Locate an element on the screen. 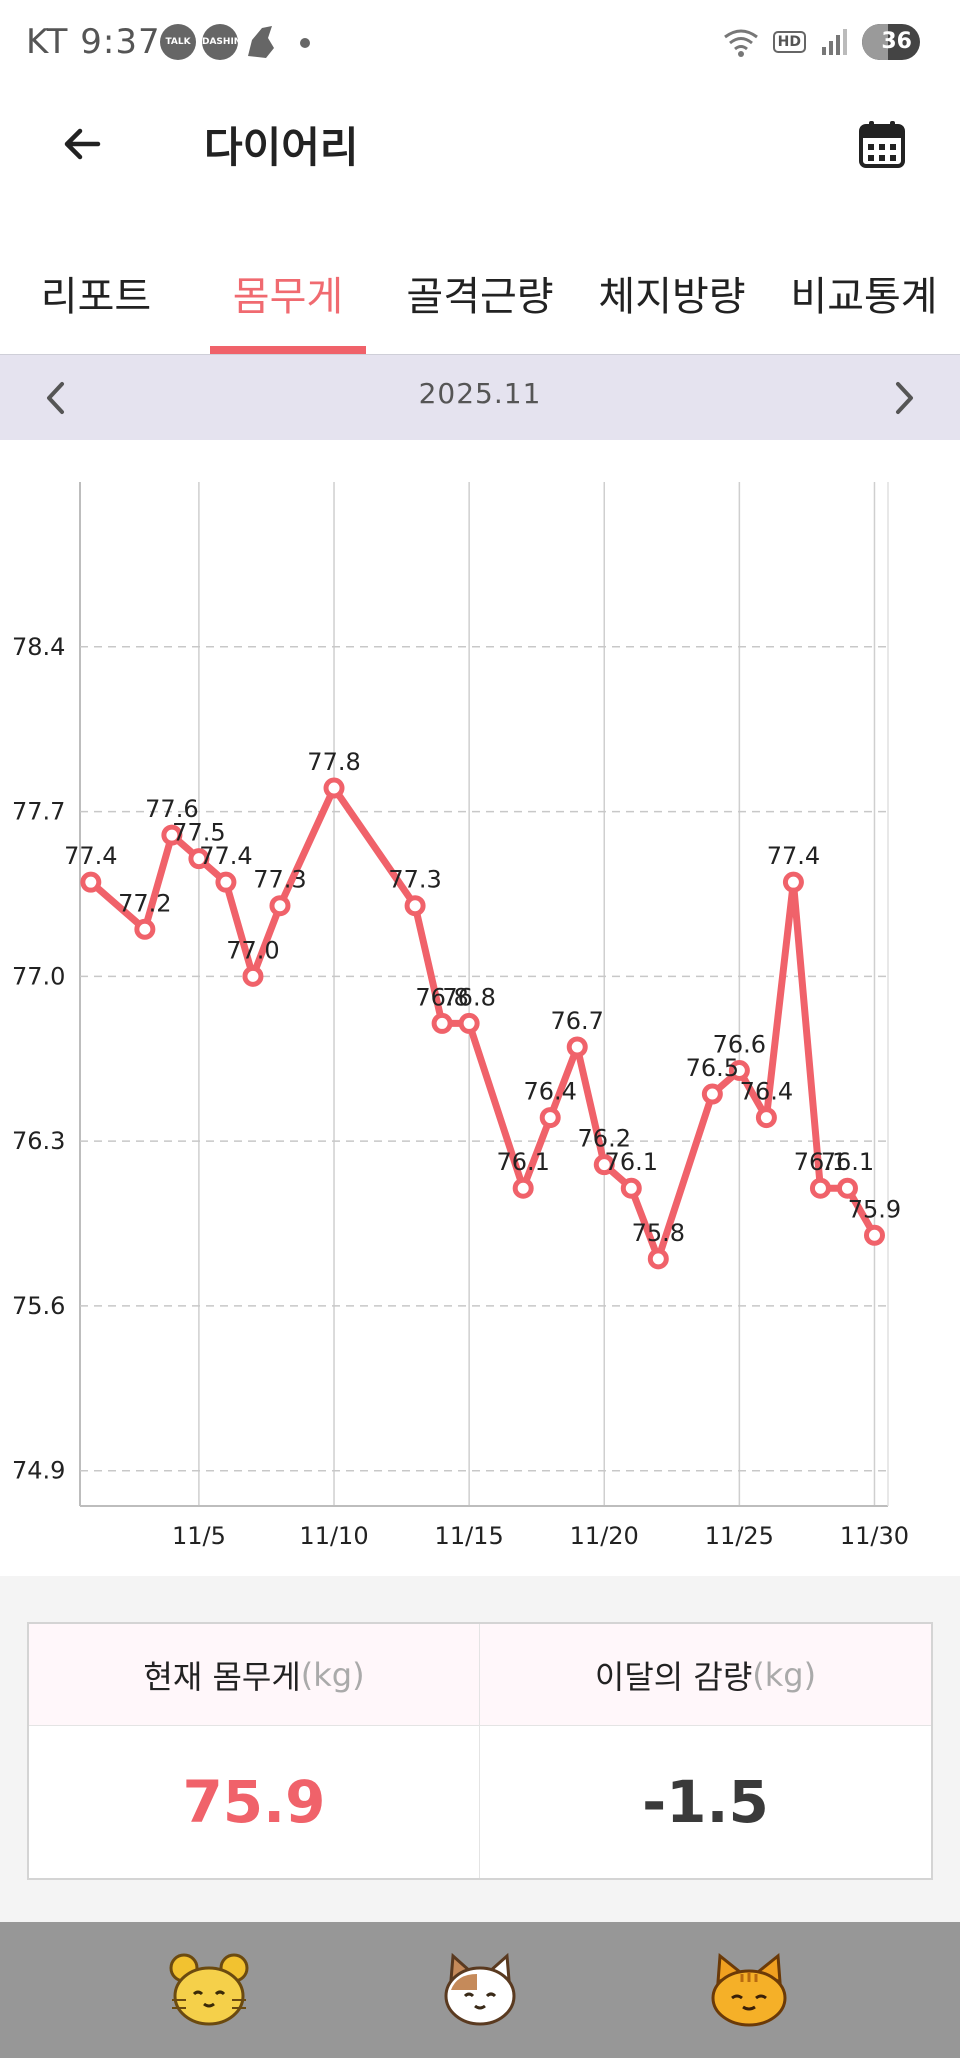 The height and width of the screenshot is (2058, 960). month-navigator: 2025.11 is located at coordinates (480, 397).